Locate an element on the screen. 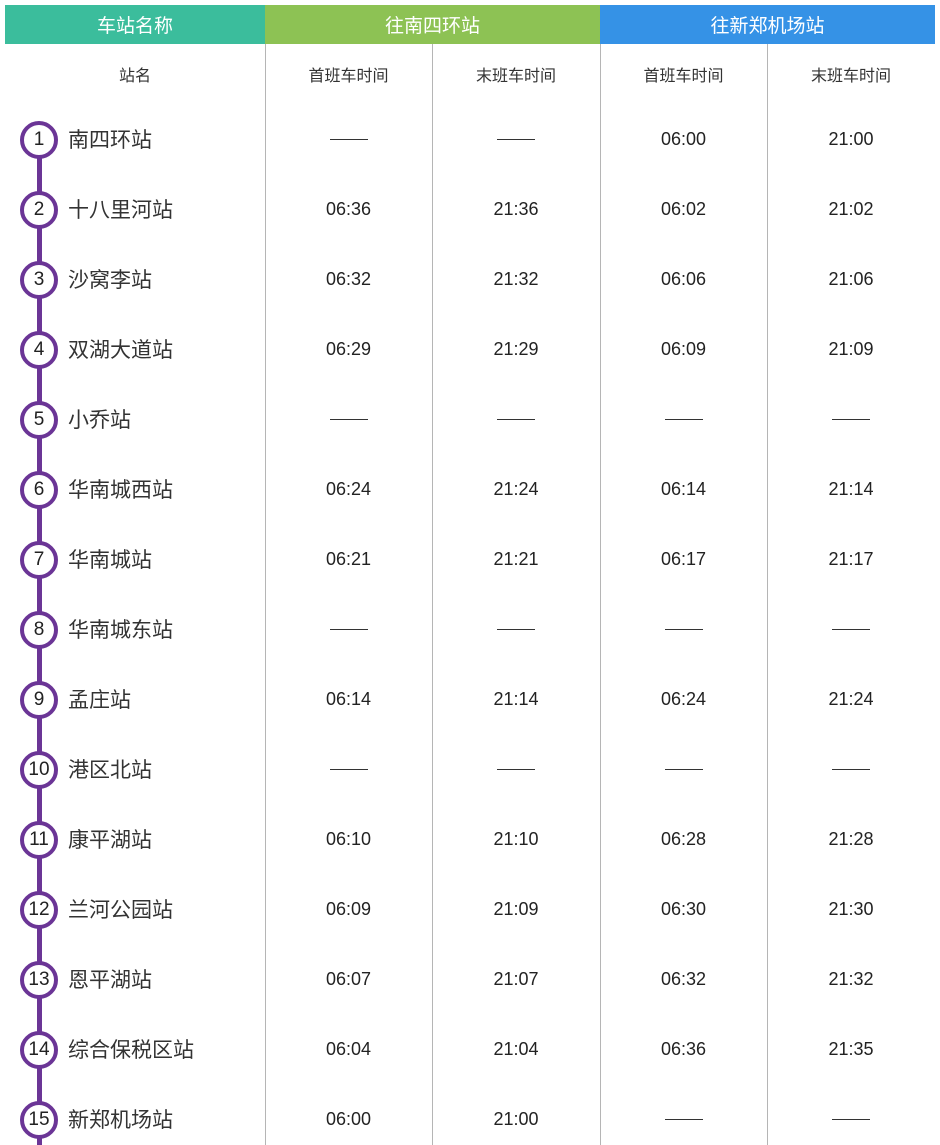  time-value: 06:36 is located at coordinates (348, 208).